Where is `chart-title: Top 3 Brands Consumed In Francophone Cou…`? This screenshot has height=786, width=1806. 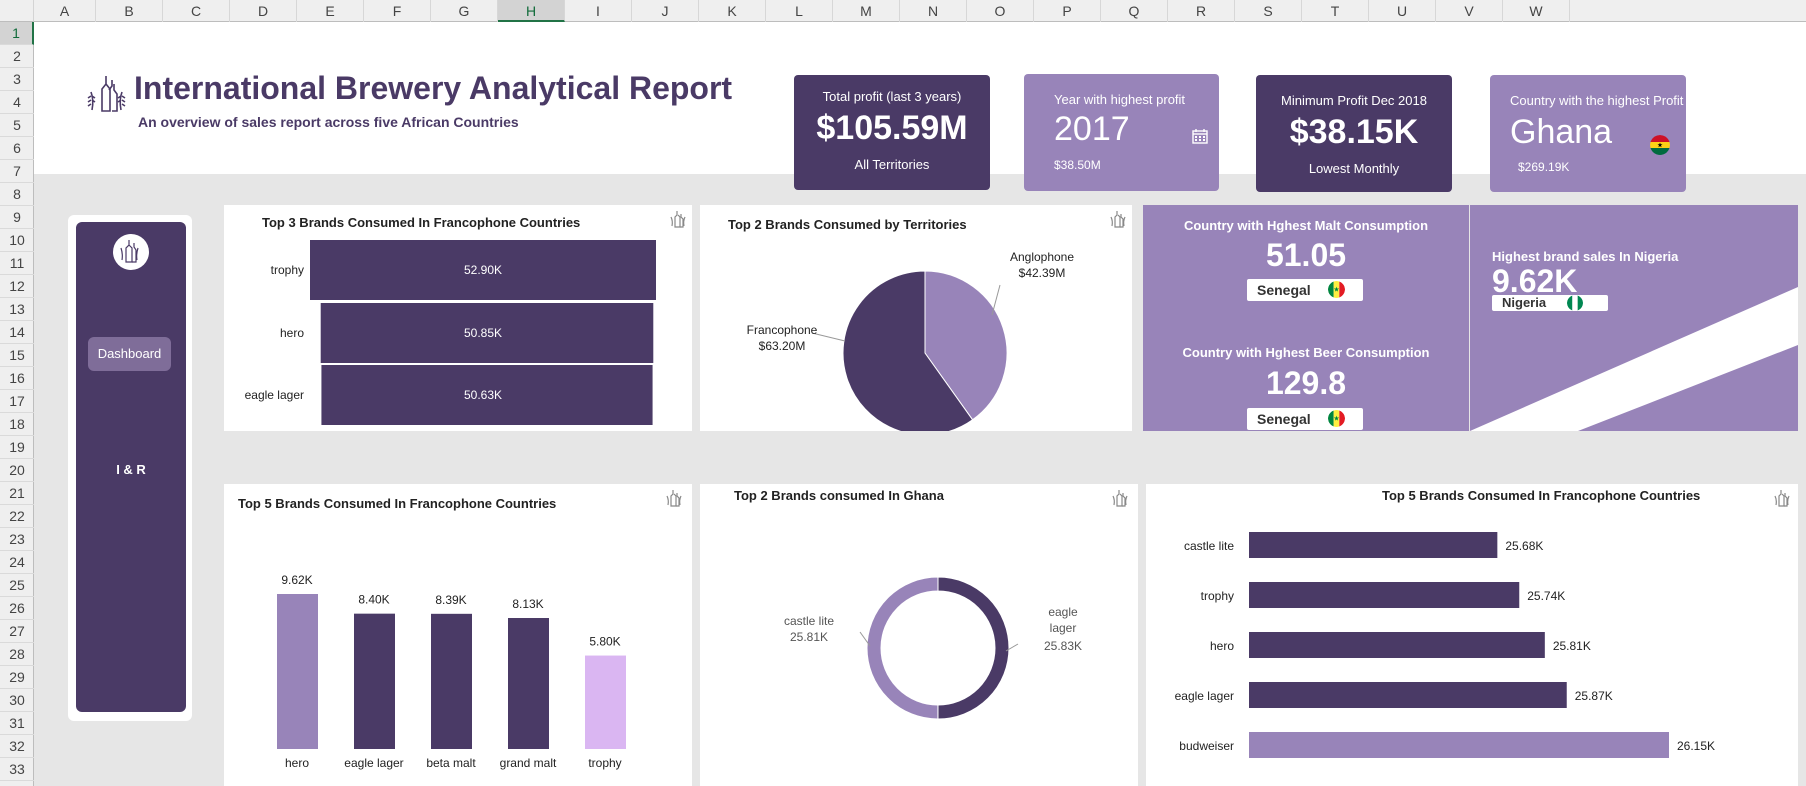 chart-title: Top 3 Brands Consumed In Francophone Cou… is located at coordinates (421, 222).